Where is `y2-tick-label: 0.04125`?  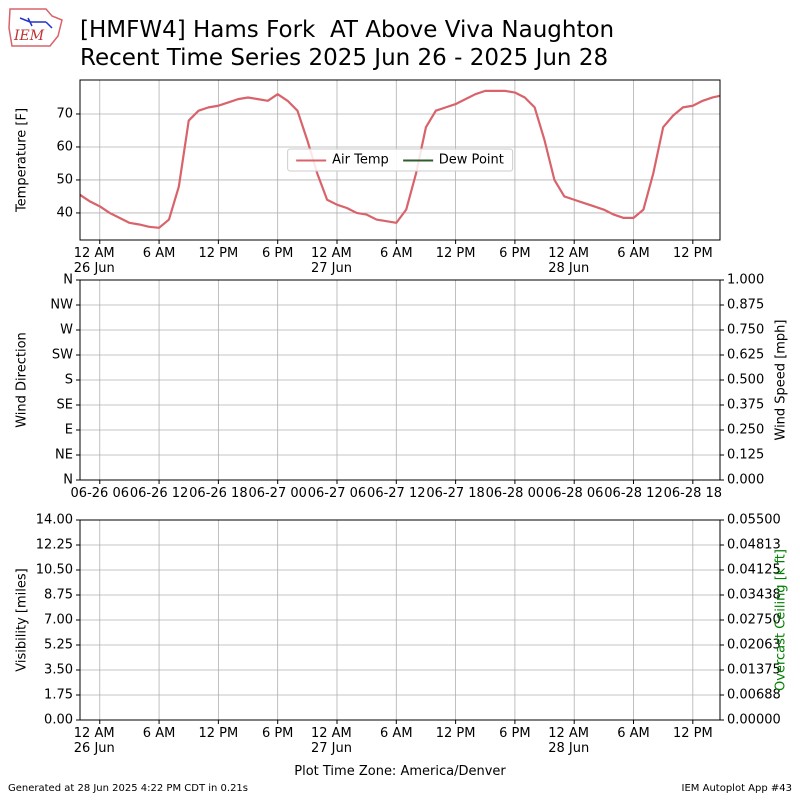
y2-tick-label: 0.04125 is located at coordinates (754, 570).